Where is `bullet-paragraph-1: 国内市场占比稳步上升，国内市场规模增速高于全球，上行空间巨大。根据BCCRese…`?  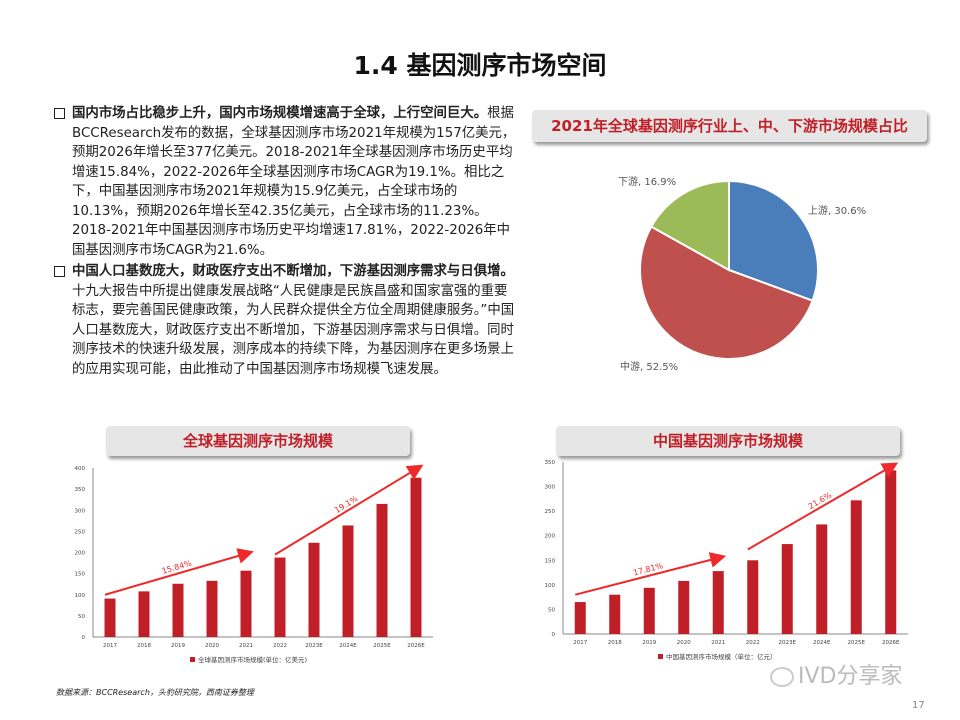 bullet-paragraph-1: 国内市场占比稳步上升，国内市场规模增速高于全球，上行空间巨大。根据BCCRese… is located at coordinates (287, 182).